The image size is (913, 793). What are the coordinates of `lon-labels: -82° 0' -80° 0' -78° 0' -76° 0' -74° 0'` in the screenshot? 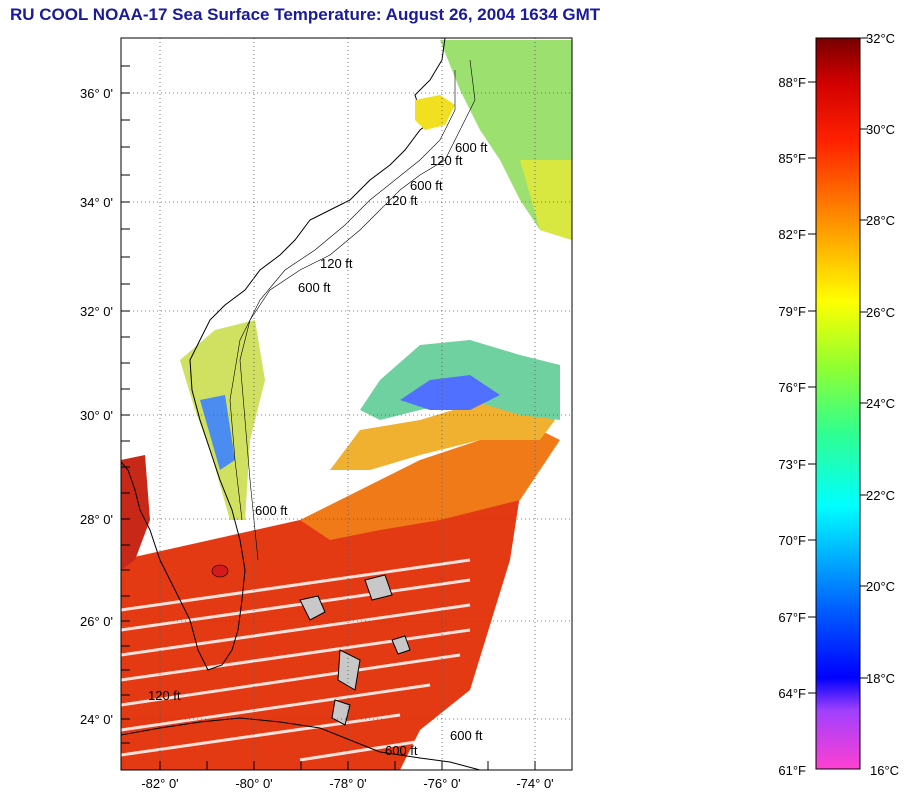 It's located at (347, 783).